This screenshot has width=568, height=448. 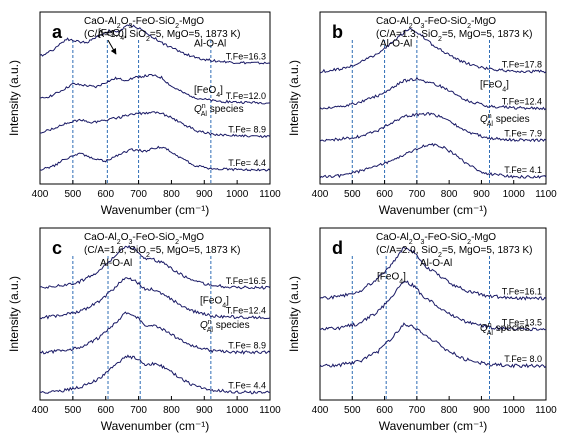 I want to click on series-label: T.Fe=16.5, so click(x=246, y=281).